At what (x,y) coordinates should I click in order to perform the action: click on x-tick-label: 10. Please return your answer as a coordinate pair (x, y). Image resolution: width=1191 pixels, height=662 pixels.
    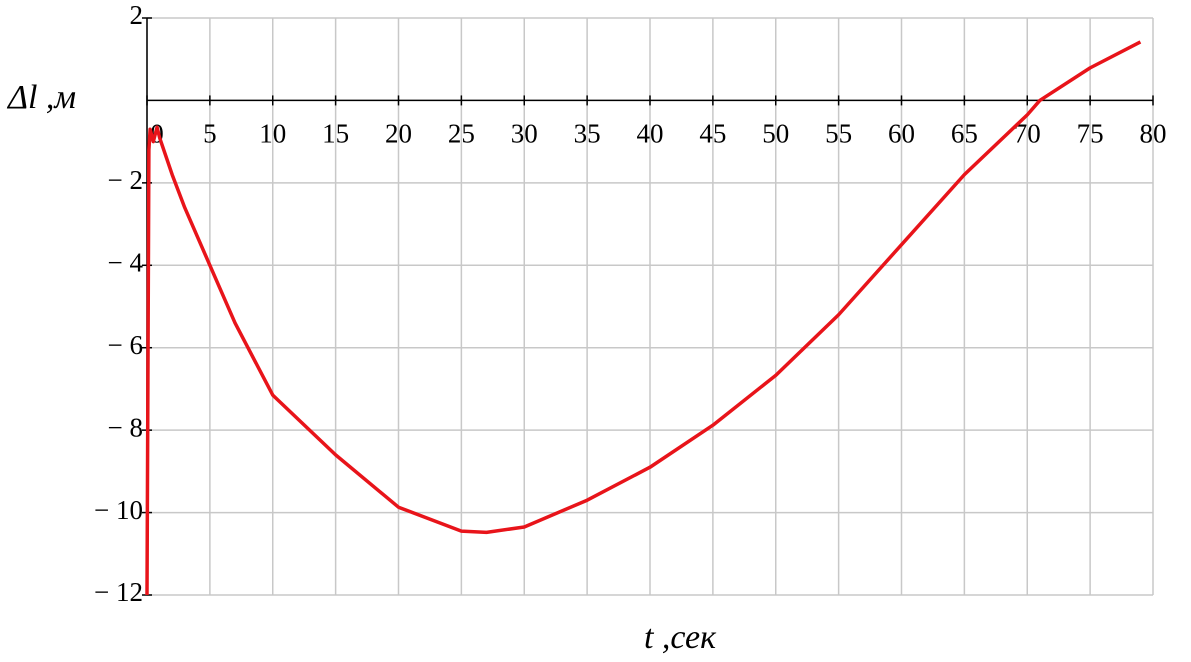
    Looking at the image, I should click on (272, 134).